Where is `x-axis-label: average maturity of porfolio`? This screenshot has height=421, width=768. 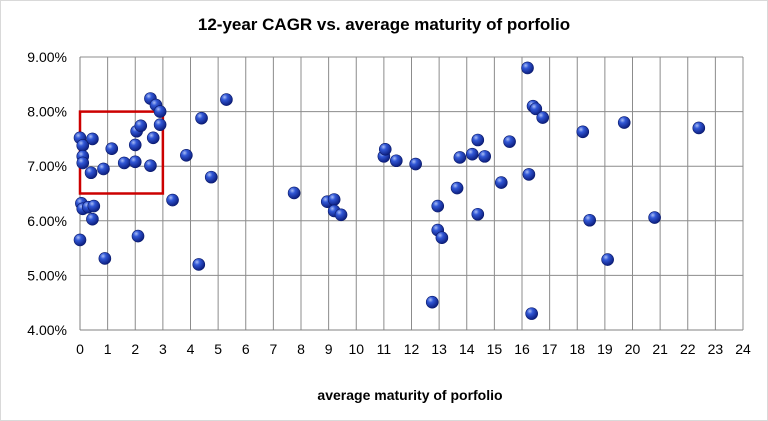
x-axis-label: average maturity of porfolio is located at coordinates (409, 395).